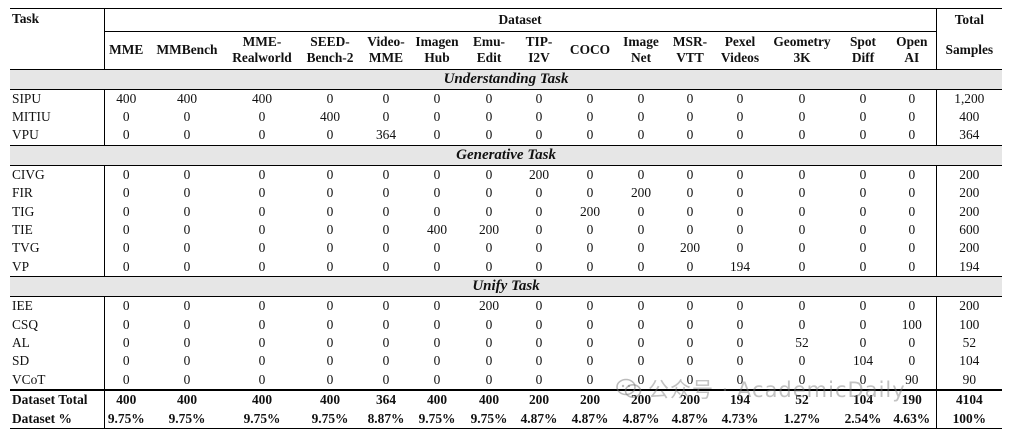 This screenshot has width=1009, height=432. I want to click on task-name-cell: CSQ, so click(25, 324).